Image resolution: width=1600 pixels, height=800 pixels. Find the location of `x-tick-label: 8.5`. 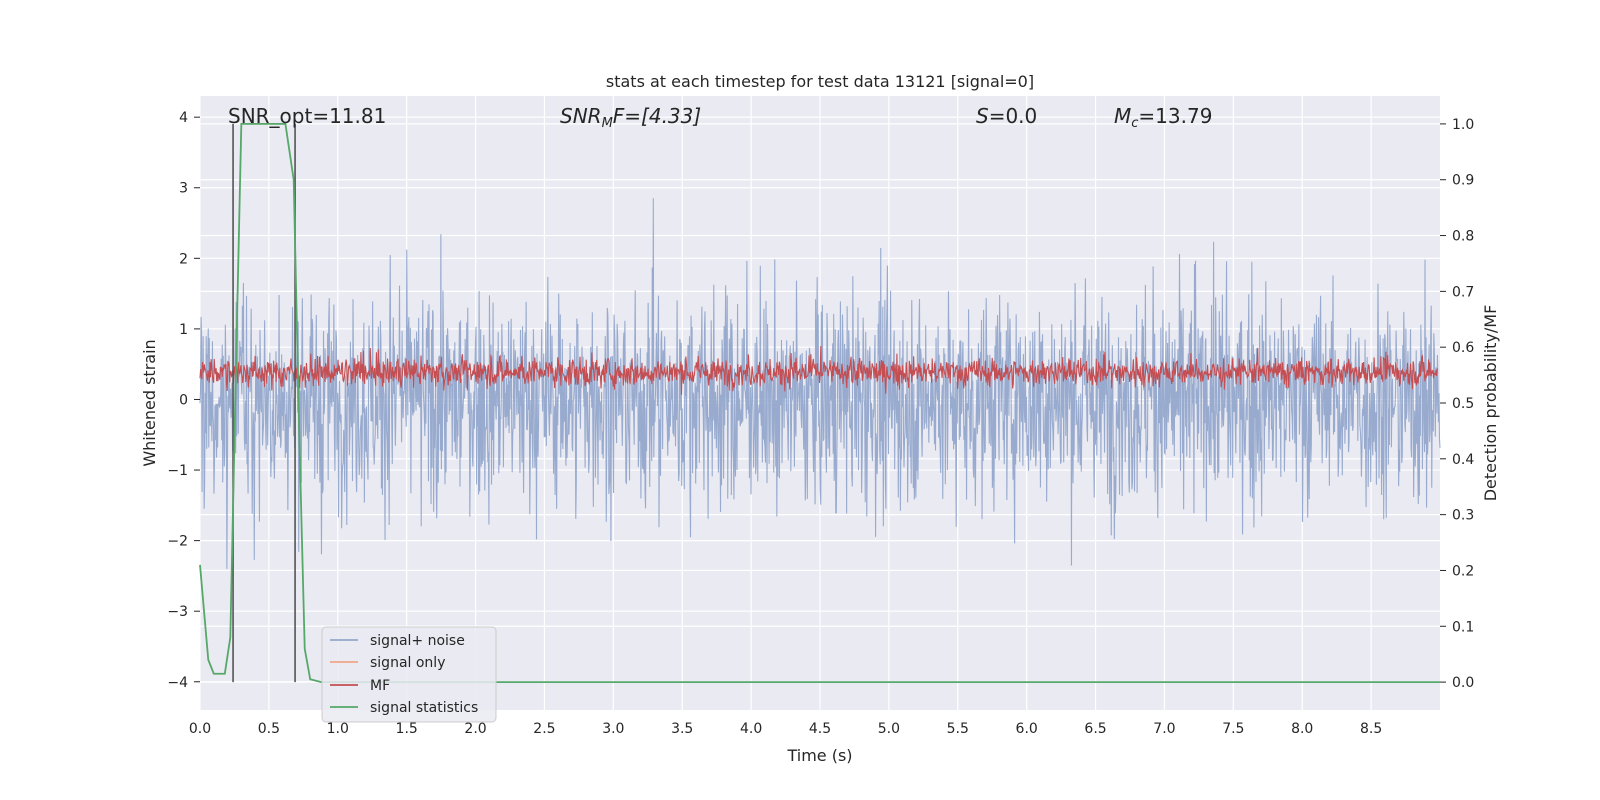

x-tick-label: 8.5 is located at coordinates (1371, 729).